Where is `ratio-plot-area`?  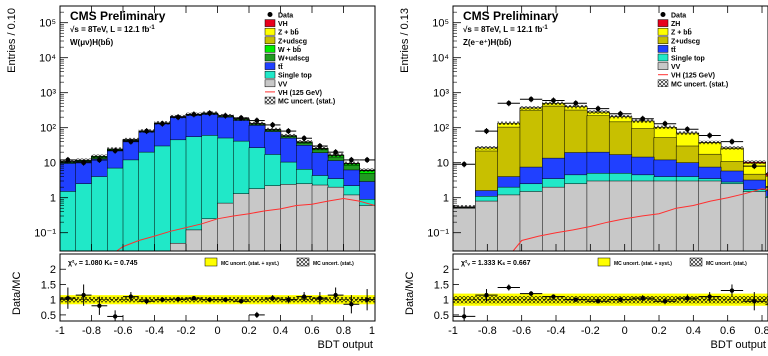 ratio-plot-area is located at coordinates (610, 302).